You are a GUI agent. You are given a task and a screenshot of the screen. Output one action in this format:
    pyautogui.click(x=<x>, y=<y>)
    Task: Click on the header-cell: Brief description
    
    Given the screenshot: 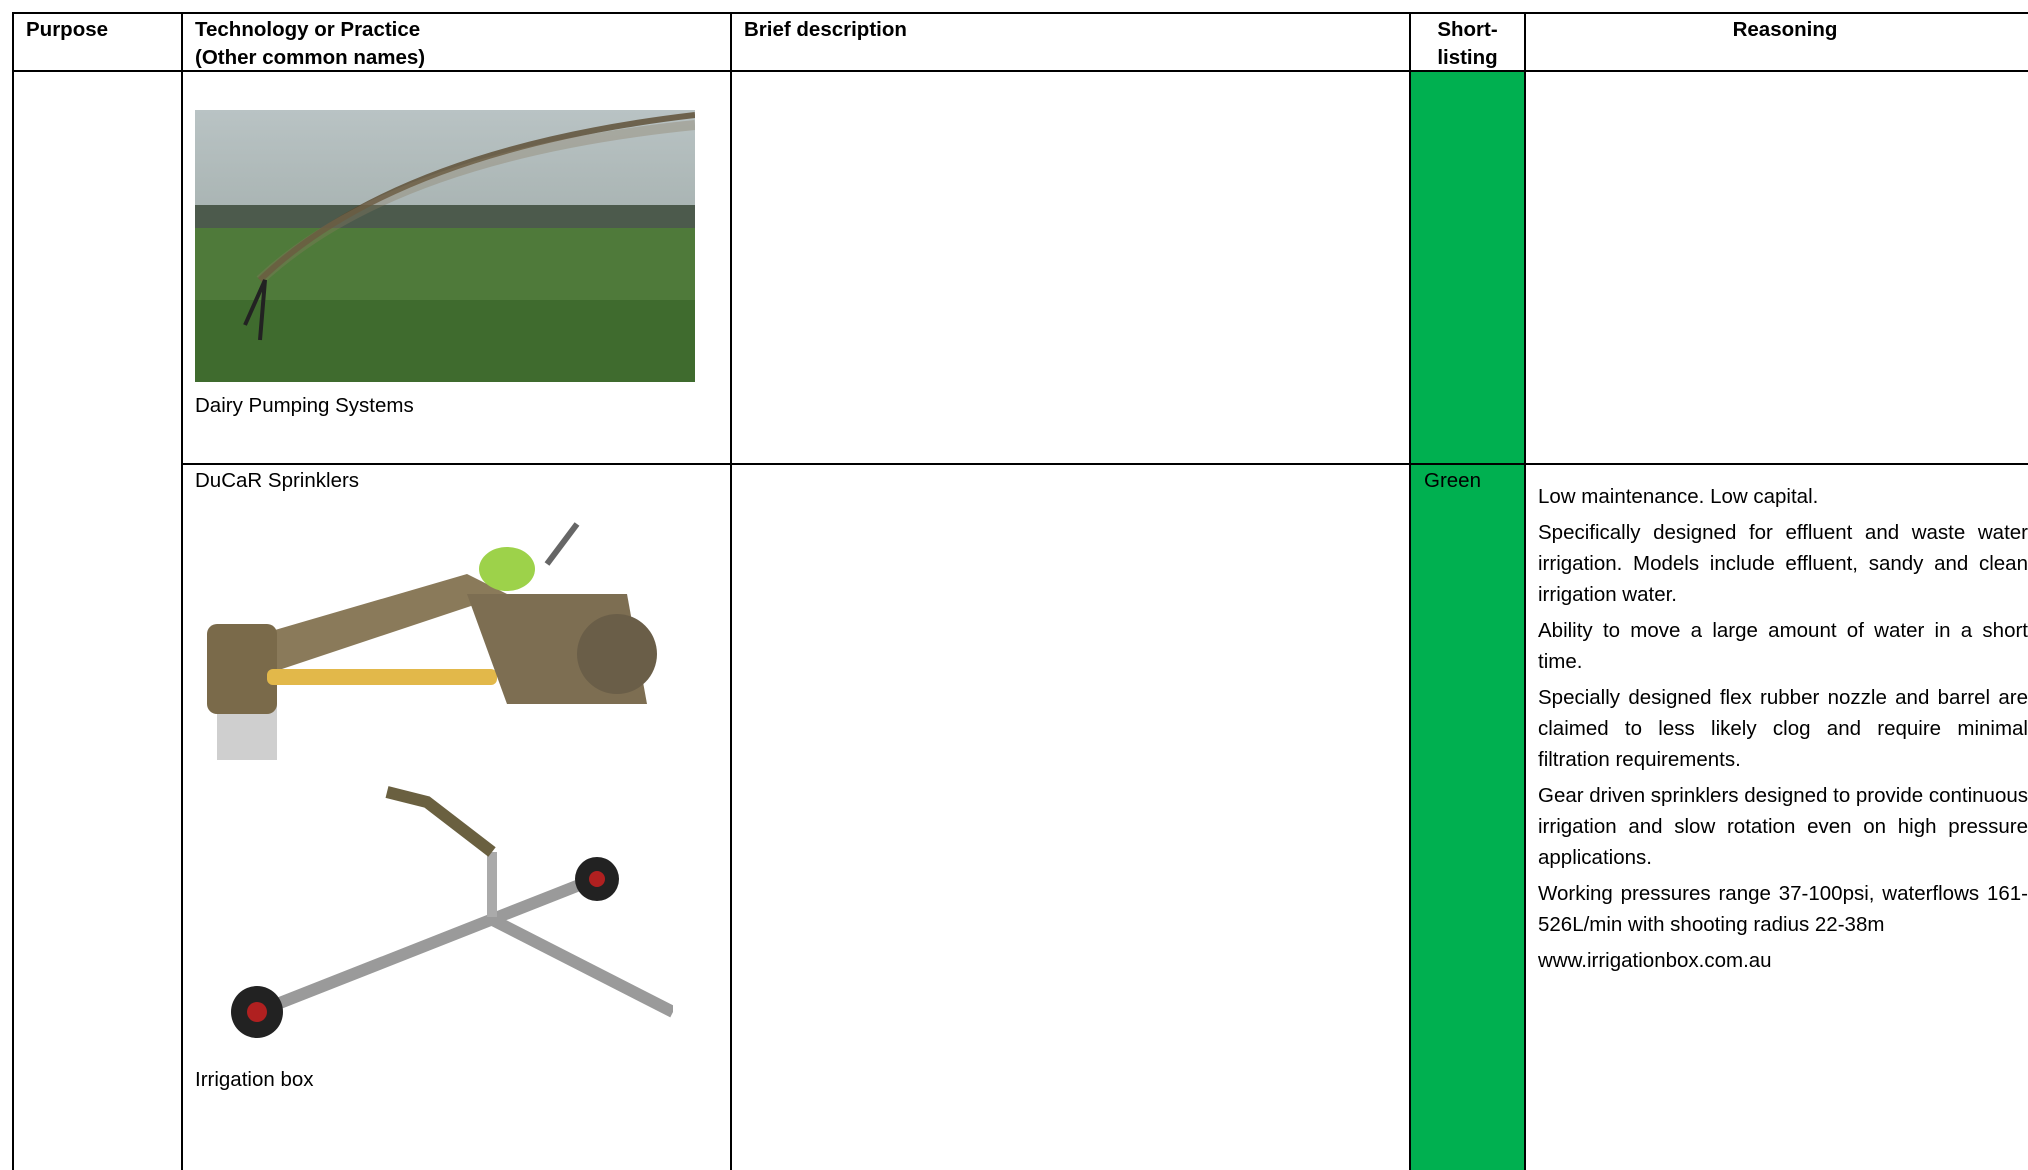 What is the action you would take?
    pyautogui.click(x=825, y=29)
    